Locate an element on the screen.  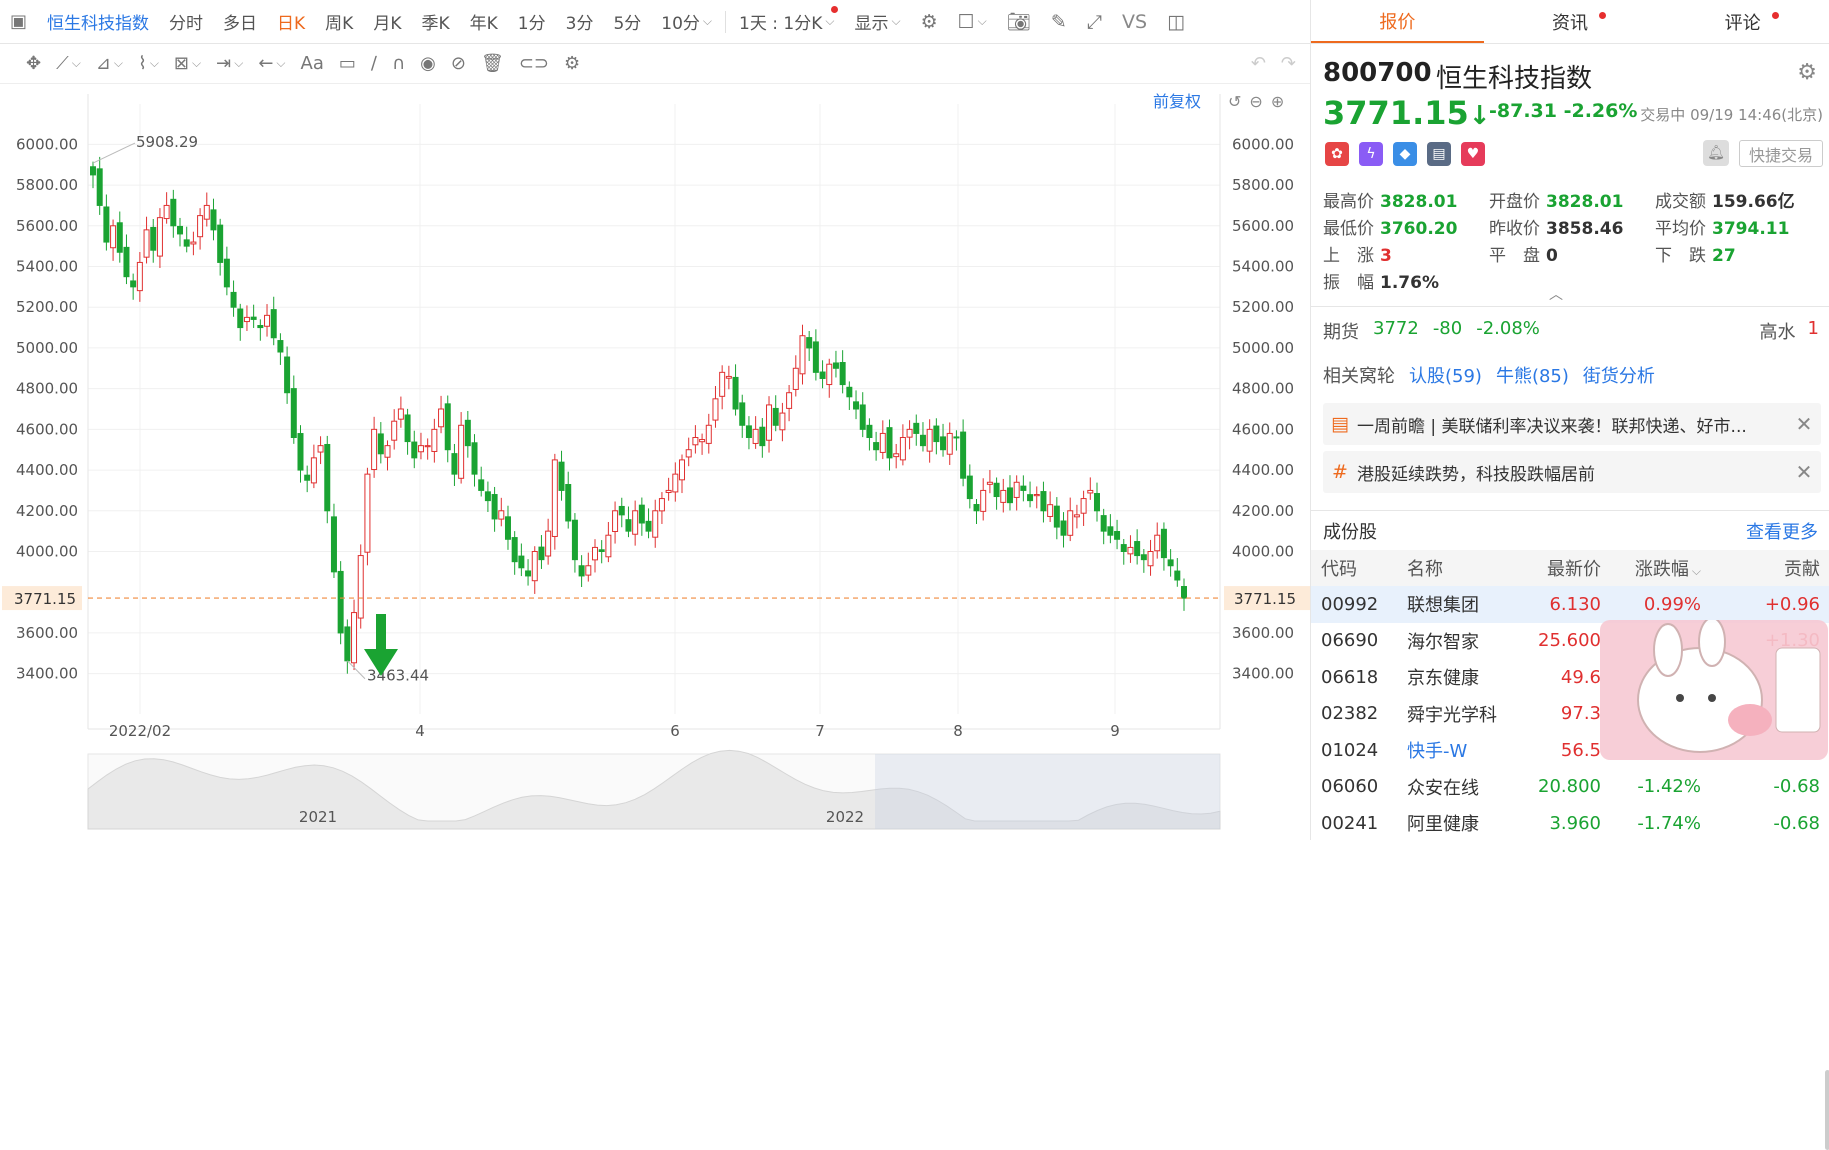
settings-button: ⚙ is located at coordinates (929, 21).